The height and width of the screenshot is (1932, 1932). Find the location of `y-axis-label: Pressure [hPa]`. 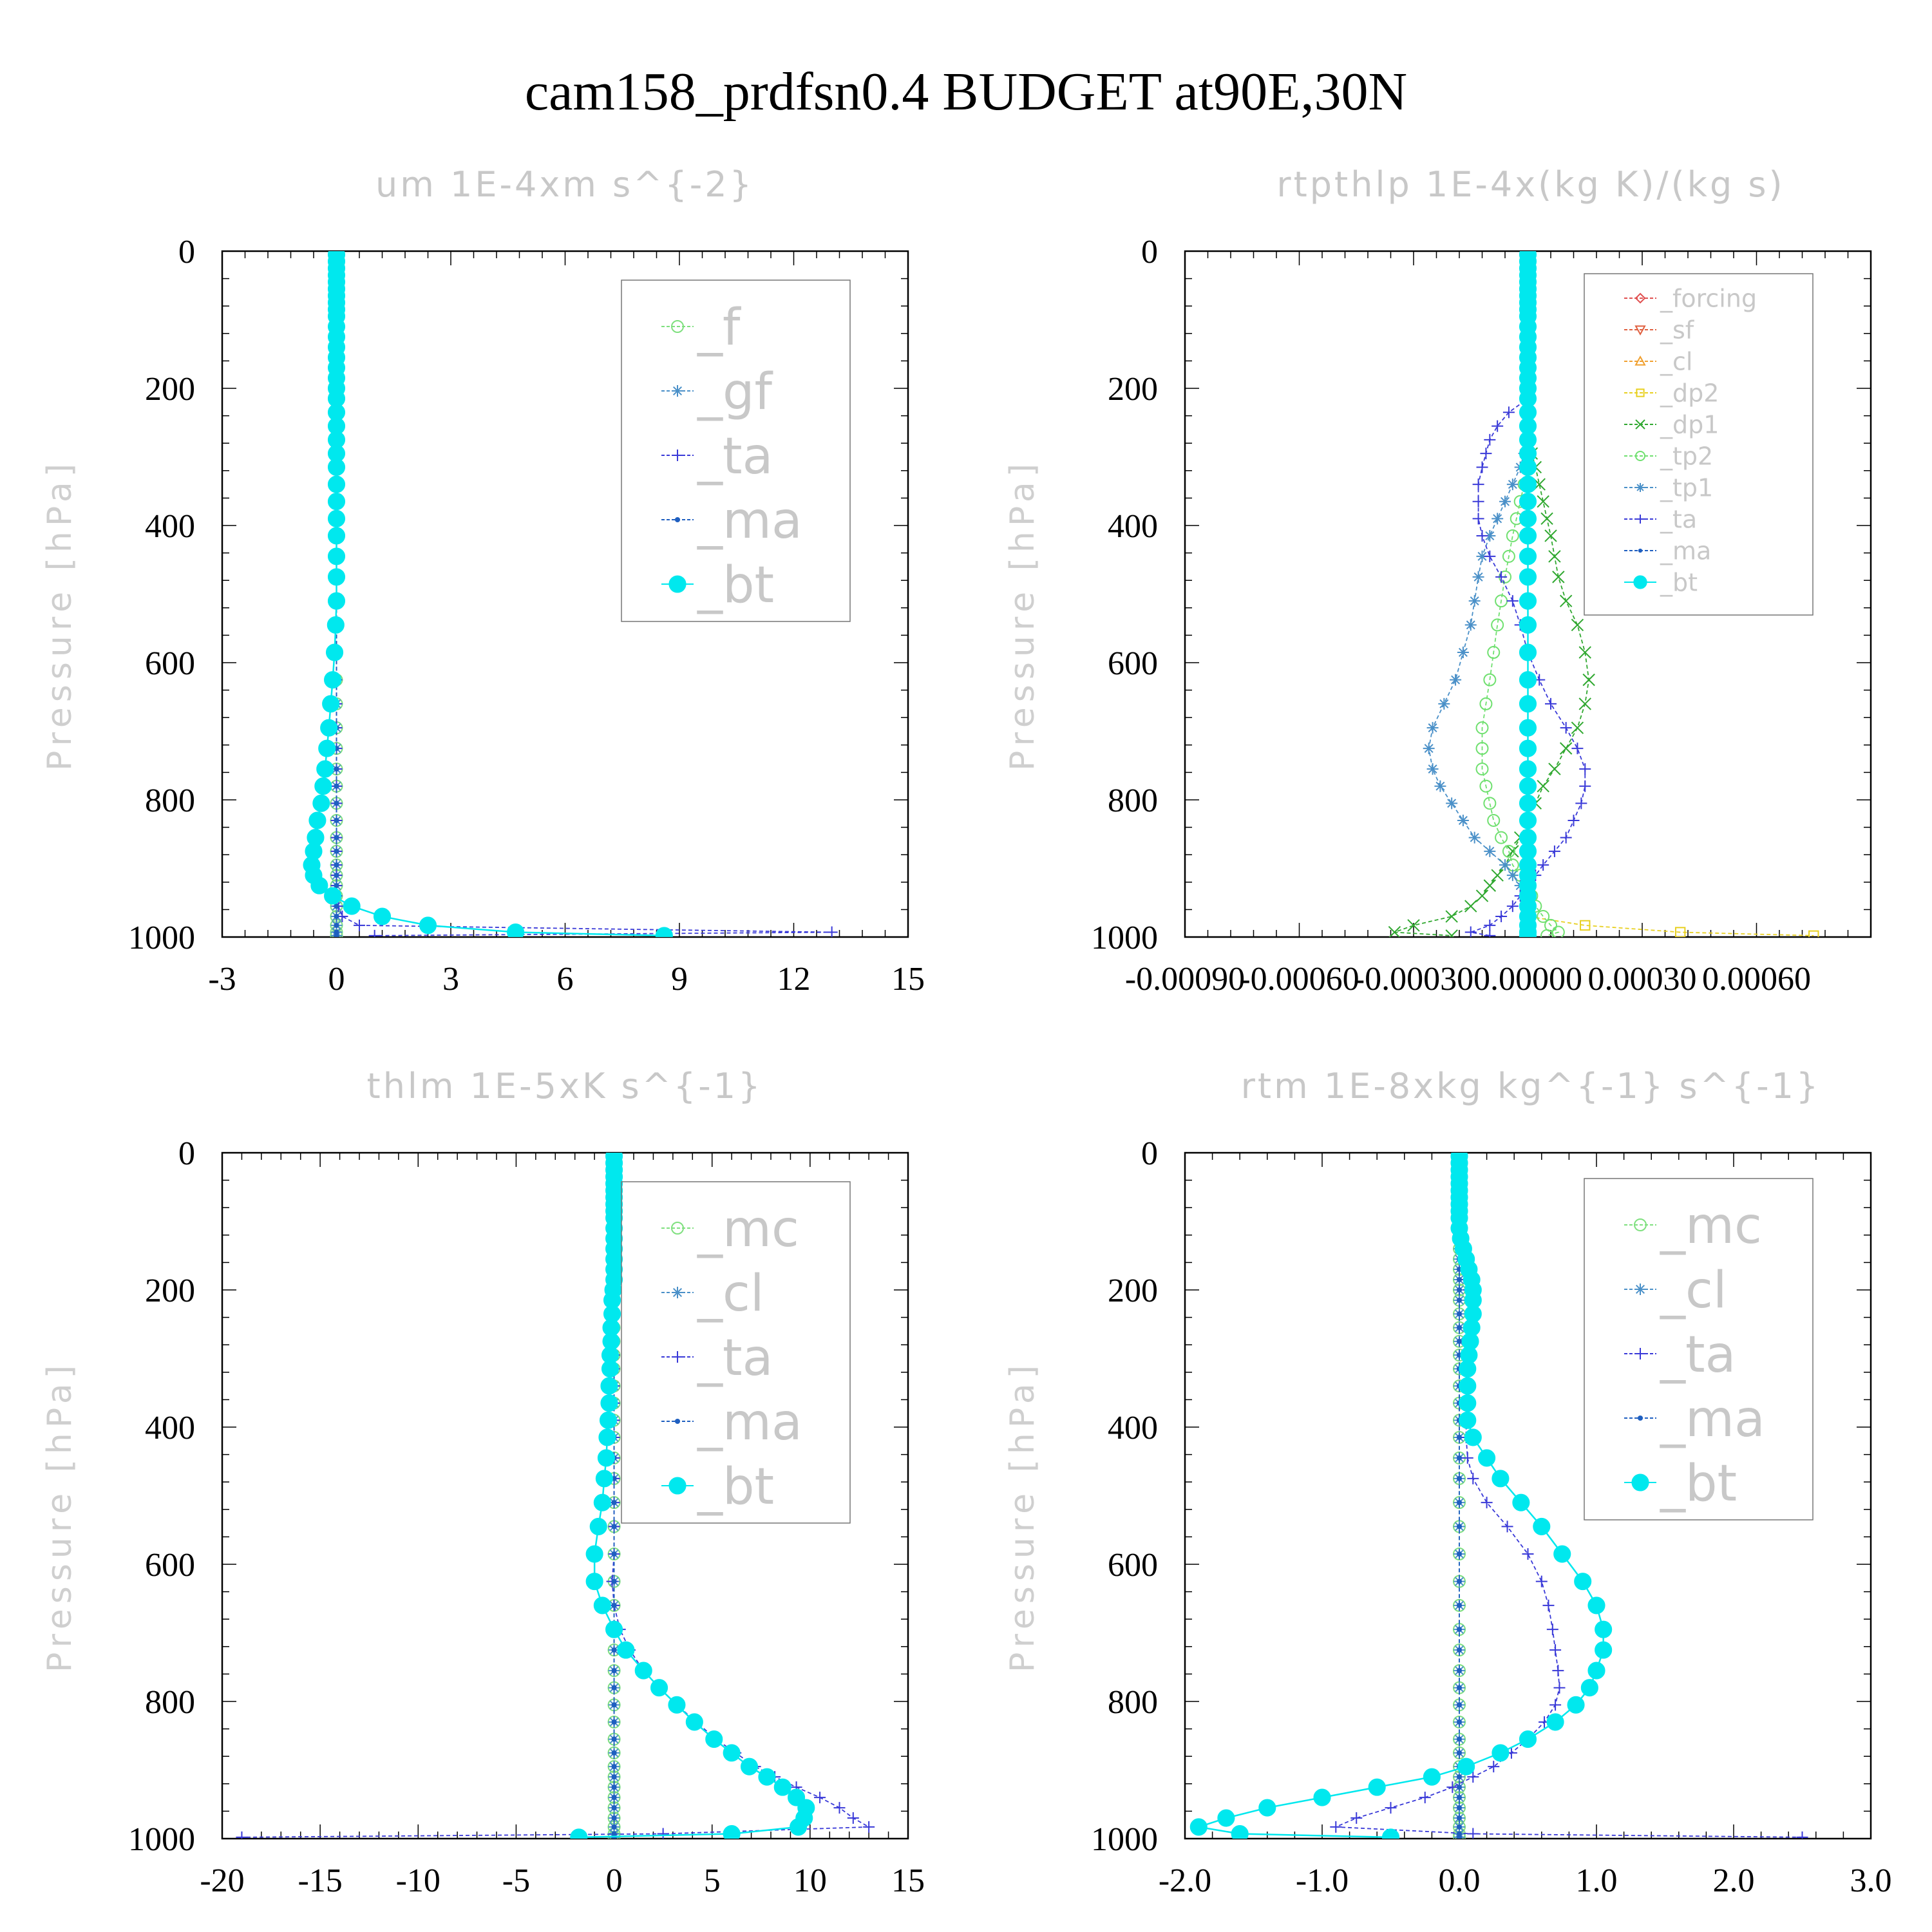

y-axis-label: Pressure [hPa] is located at coordinates (60, 615).